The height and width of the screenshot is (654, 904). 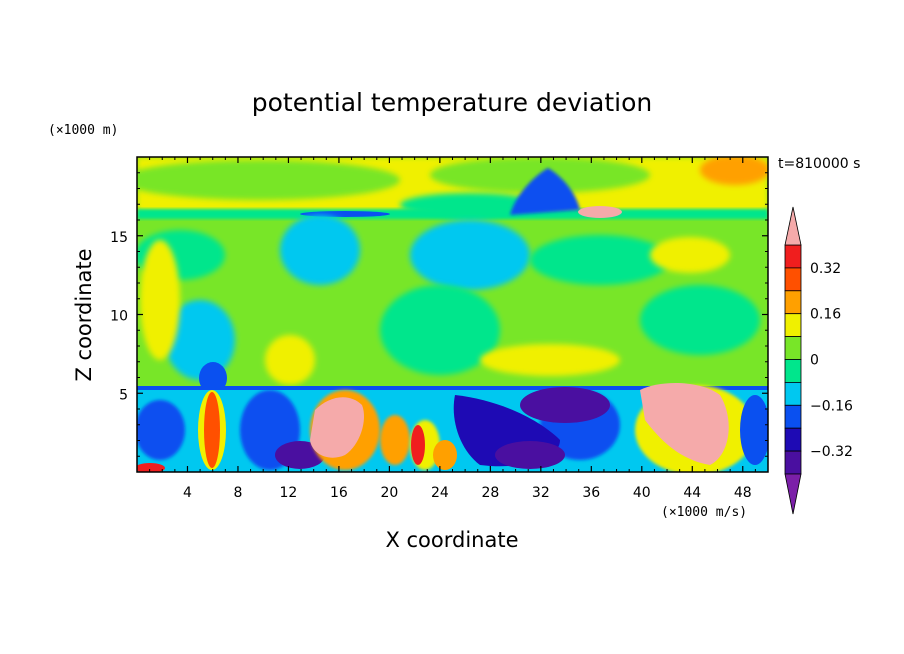 I want to click on x-tick-label: 12, so click(x=289, y=493).